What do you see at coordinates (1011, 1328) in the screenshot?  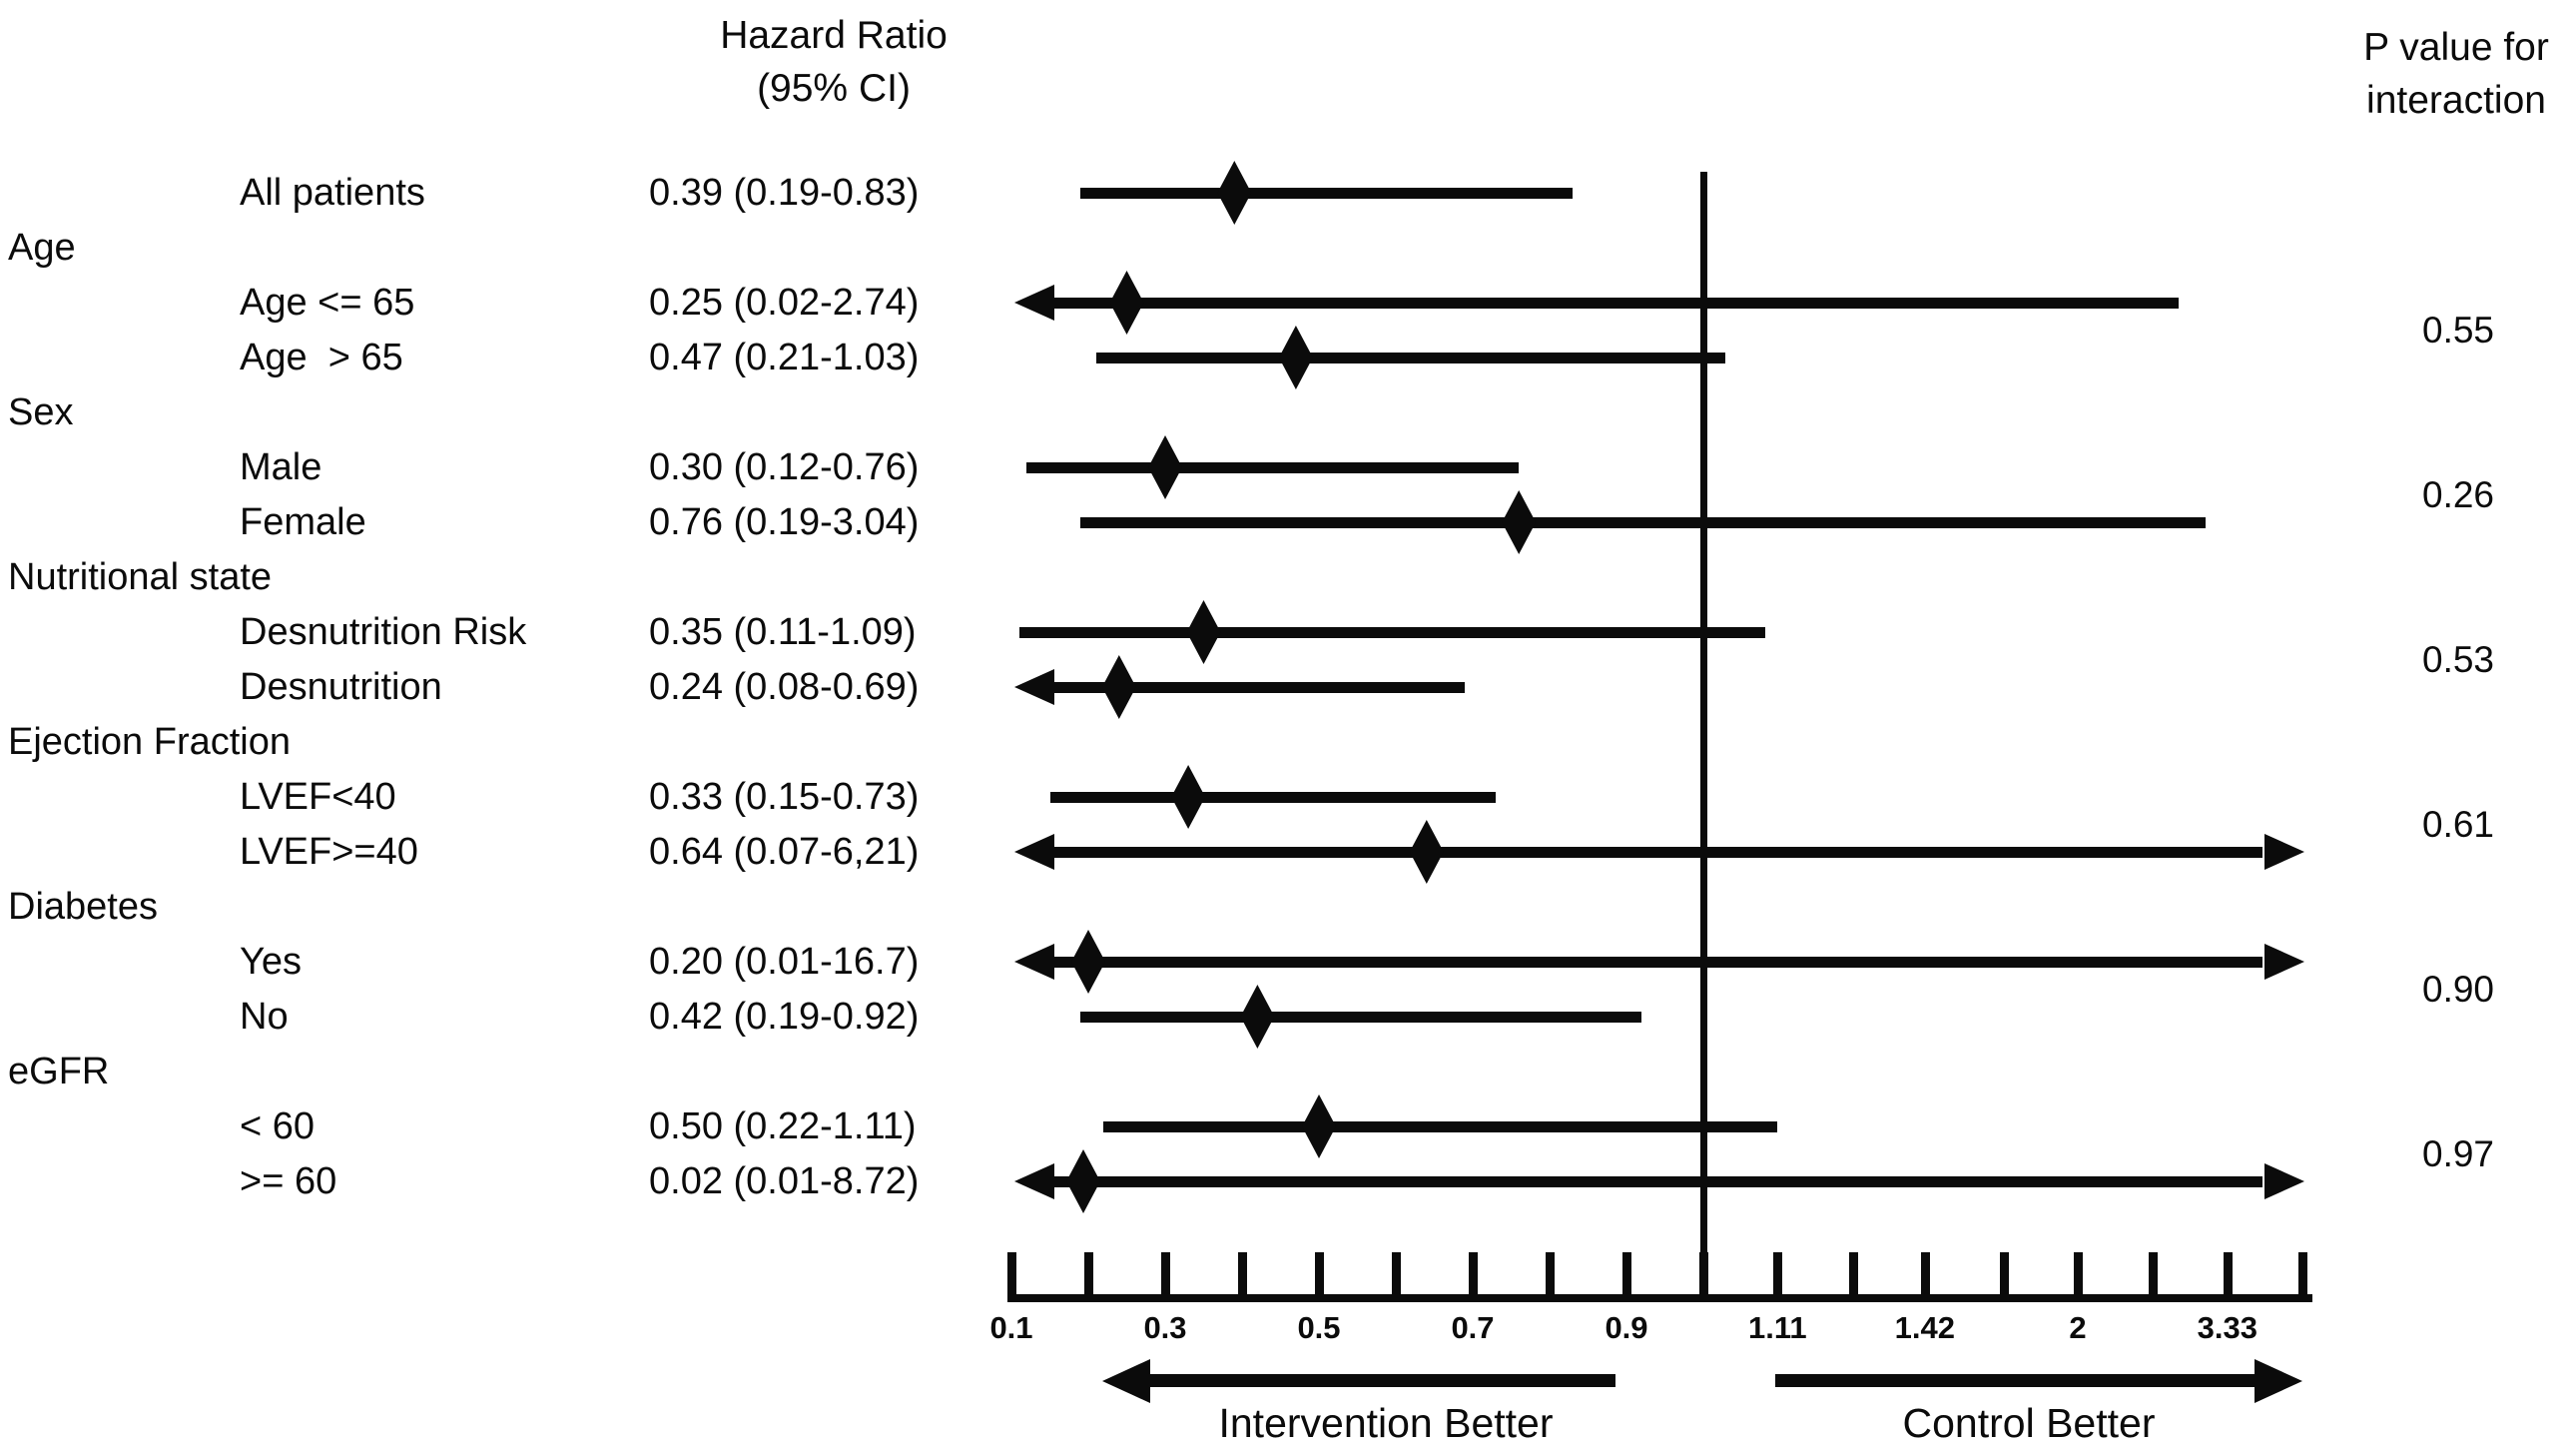 I see `axis-tick-label: 0.1` at bounding box center [1011, 1328].